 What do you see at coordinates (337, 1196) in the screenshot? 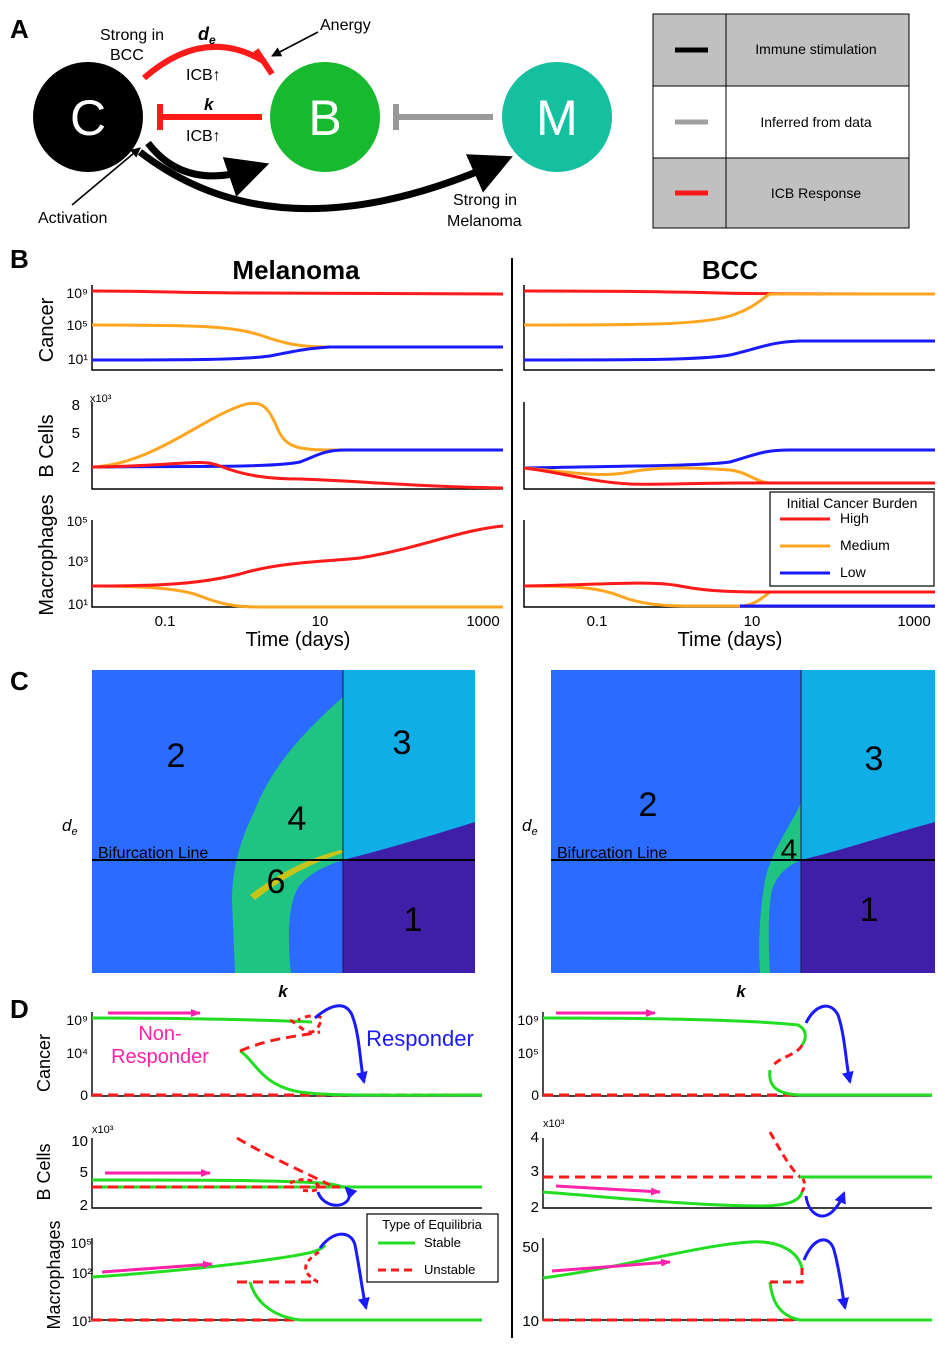
I see `d-left-bcell-responder-arrow` at bounding box center [337, 1196].